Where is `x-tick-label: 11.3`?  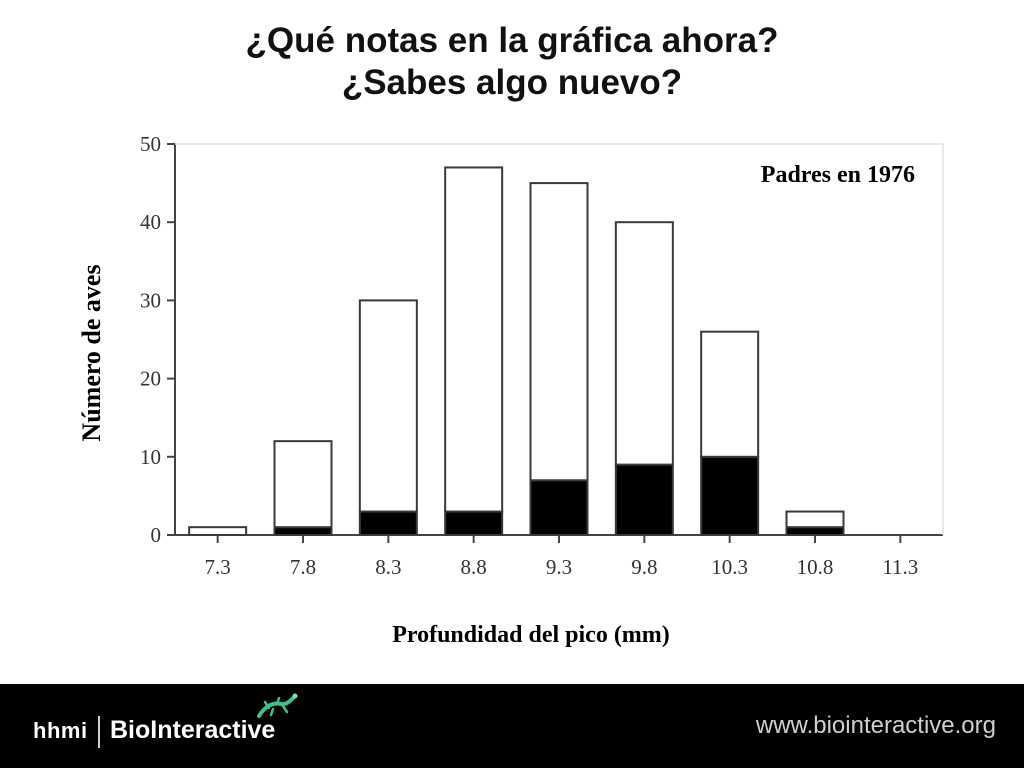 x-tick-label: 11.3 is located at coordinates (900, 567).